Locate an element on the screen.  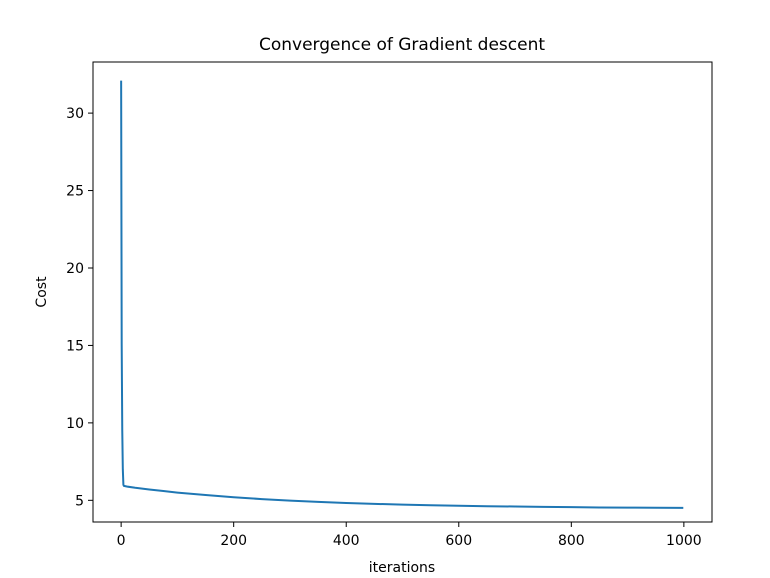
y-tick-label: 5 is located at coordinates (79, 501).